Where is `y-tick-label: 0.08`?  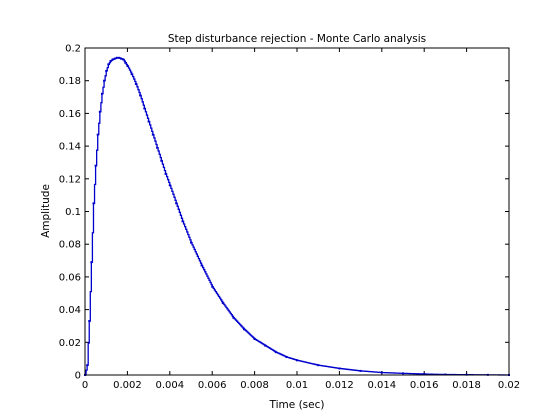 y-tick-label: 0.08 is located at coordinates (70, 245).